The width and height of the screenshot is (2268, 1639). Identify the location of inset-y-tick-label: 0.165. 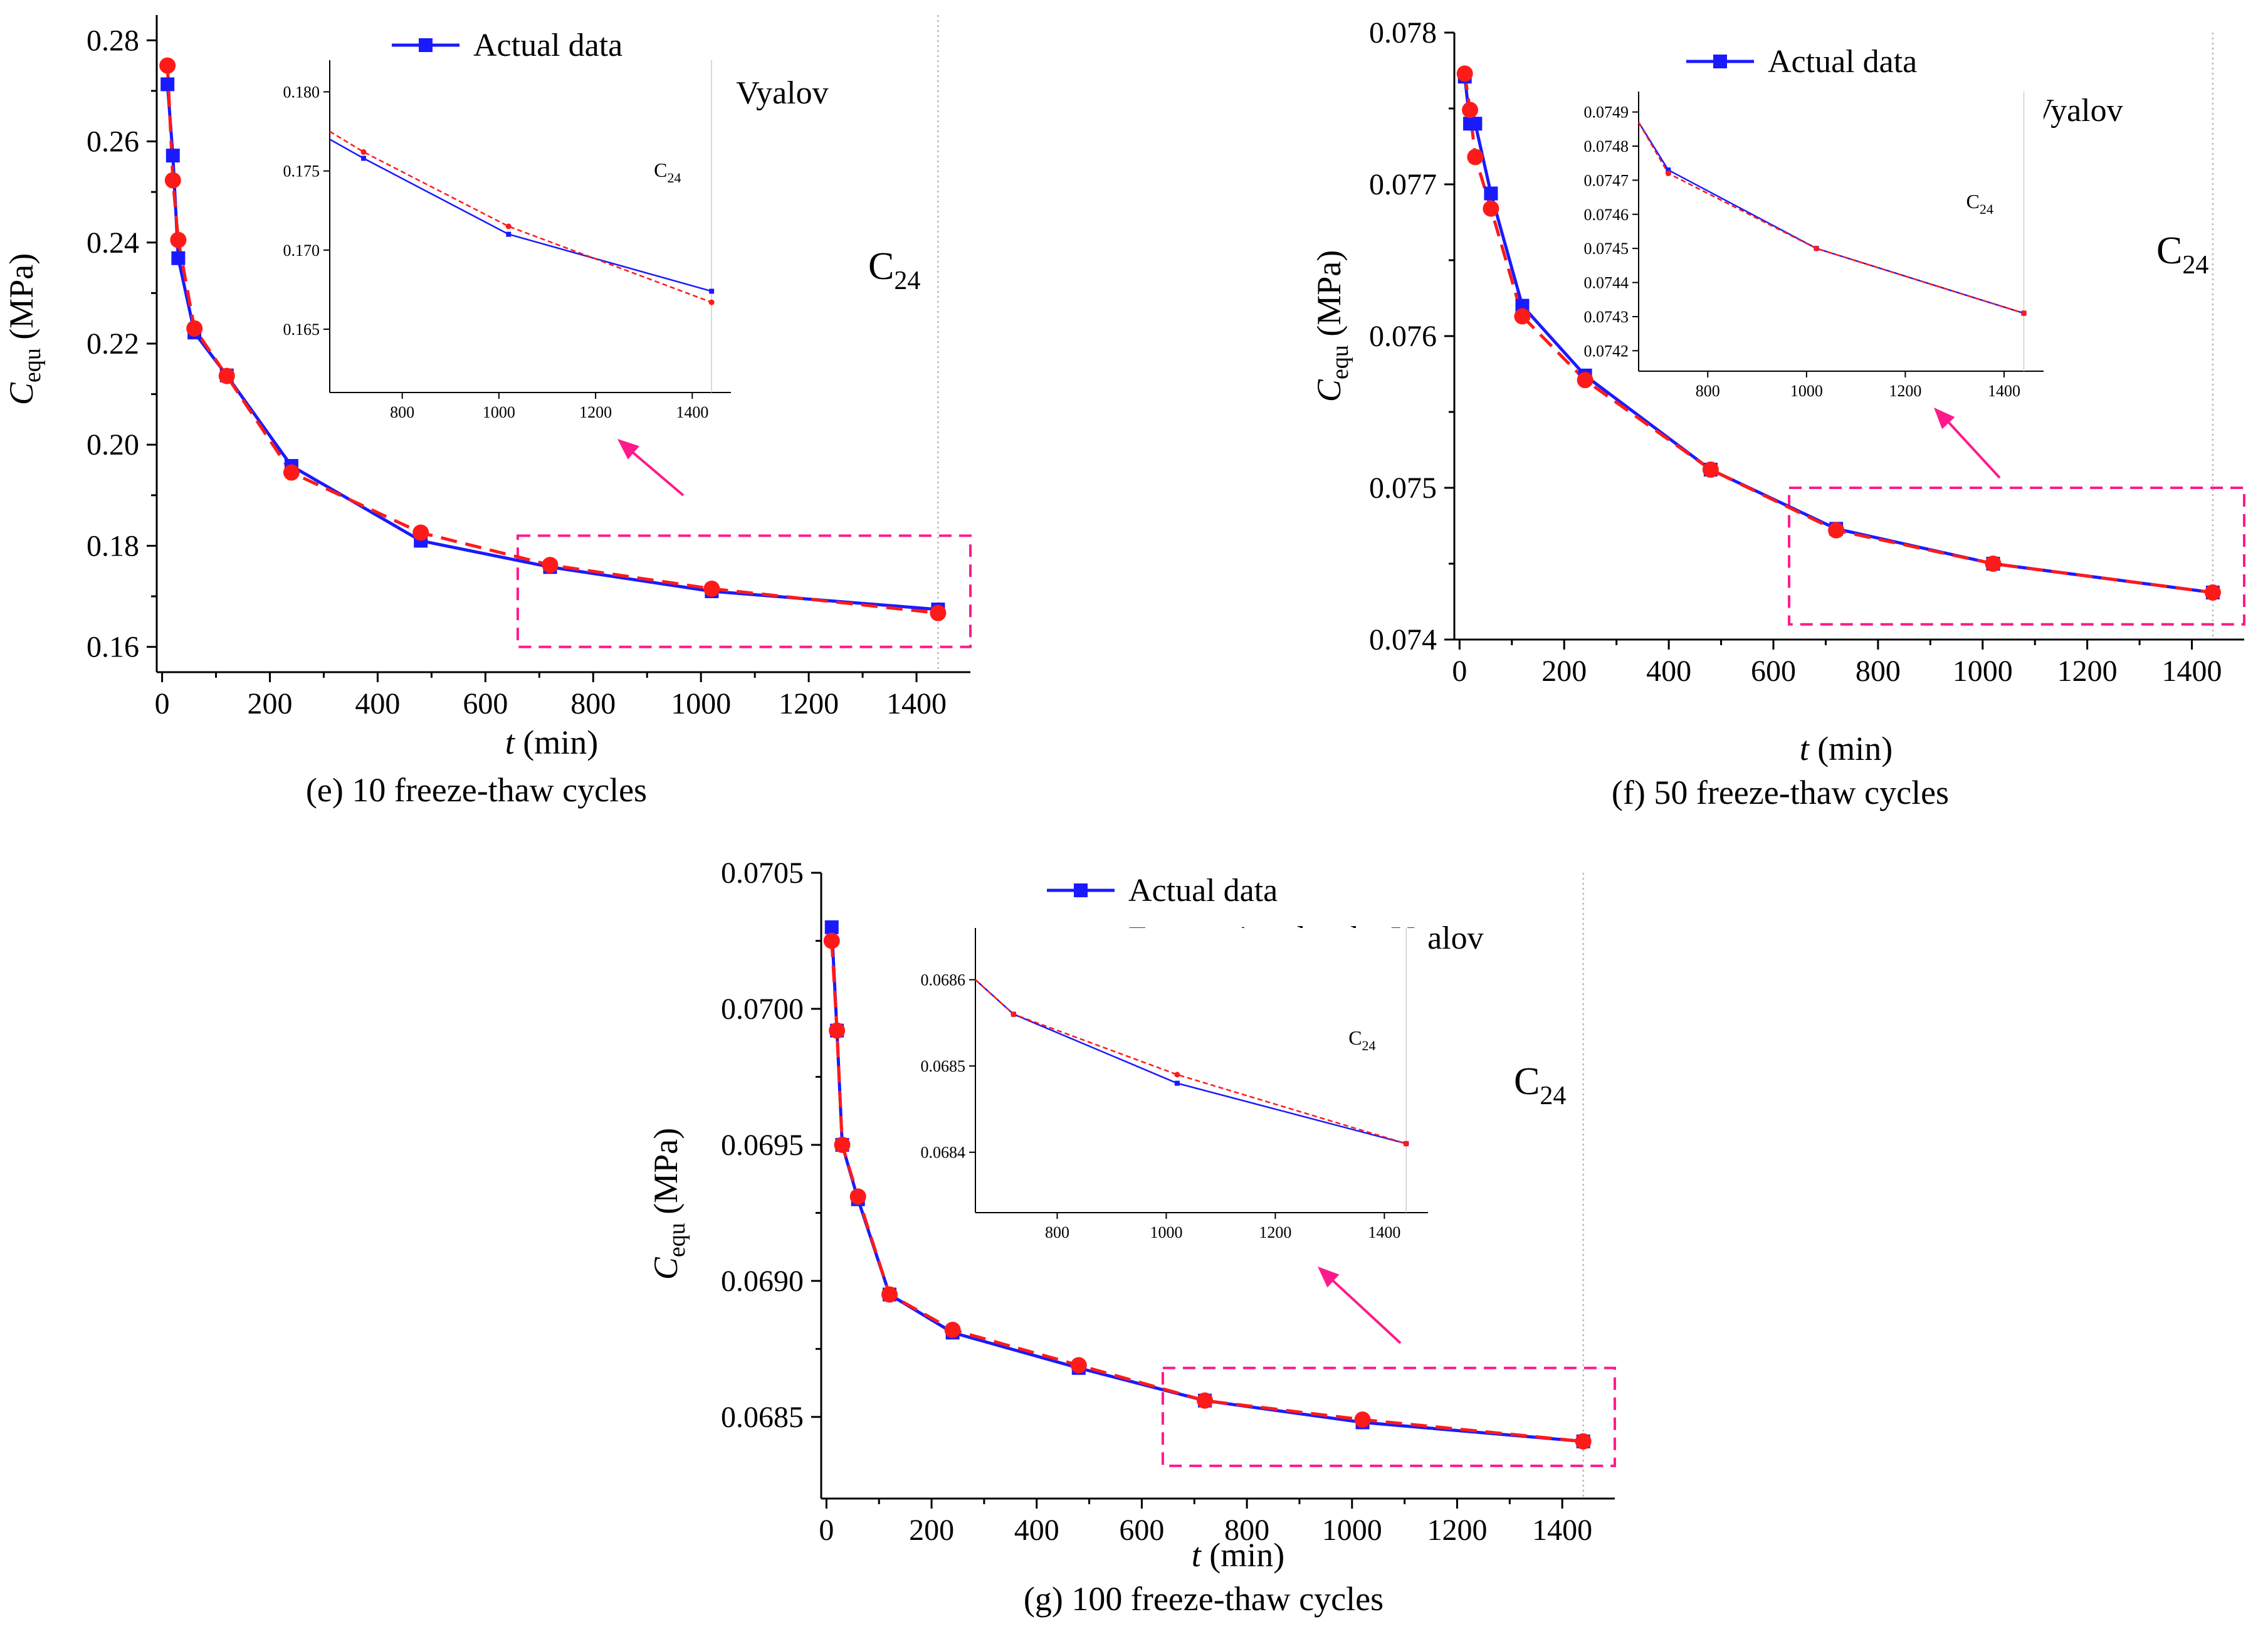
(301, 329).